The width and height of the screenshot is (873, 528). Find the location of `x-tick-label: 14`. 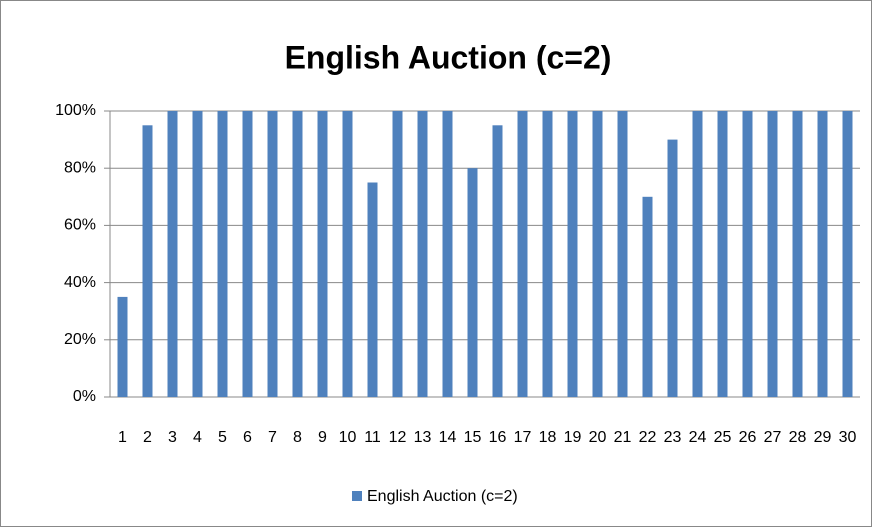

x-tick-label: 14 is located at coordinates (448, 437).